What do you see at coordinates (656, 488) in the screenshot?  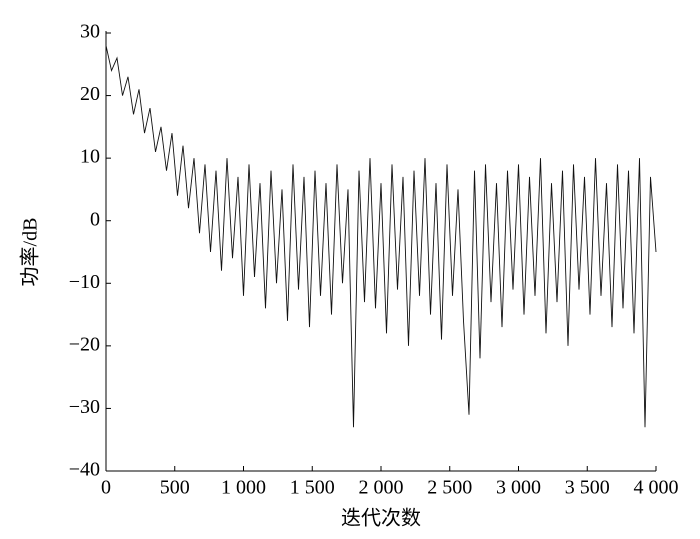 I see `x-tick-label: 4 000` at bounding box center [656, 488].